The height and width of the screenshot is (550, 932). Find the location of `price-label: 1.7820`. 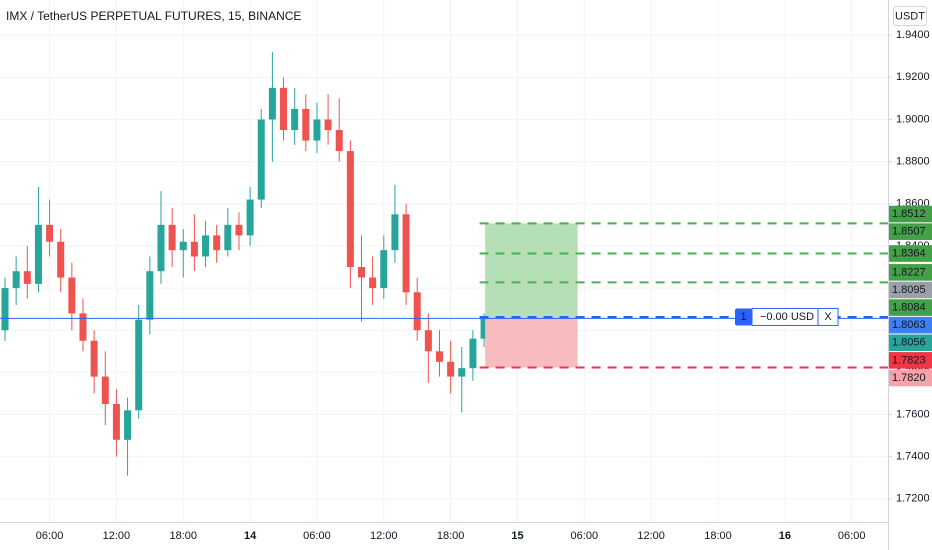

price-label: 1.7820 is located at coordinates (909, 378).